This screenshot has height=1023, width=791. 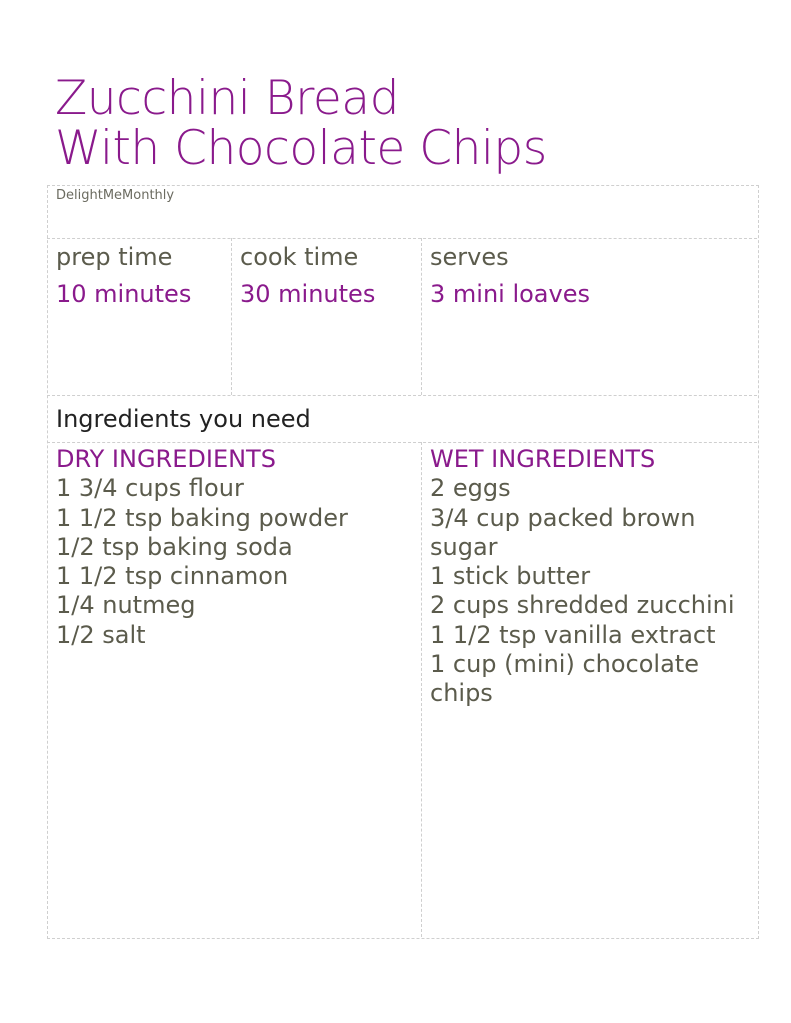 What do you see at coordinates (183, 419) in the screenshot?
I see `ingredients-heading: Ingredients you need` at bounding box center [183, 419].